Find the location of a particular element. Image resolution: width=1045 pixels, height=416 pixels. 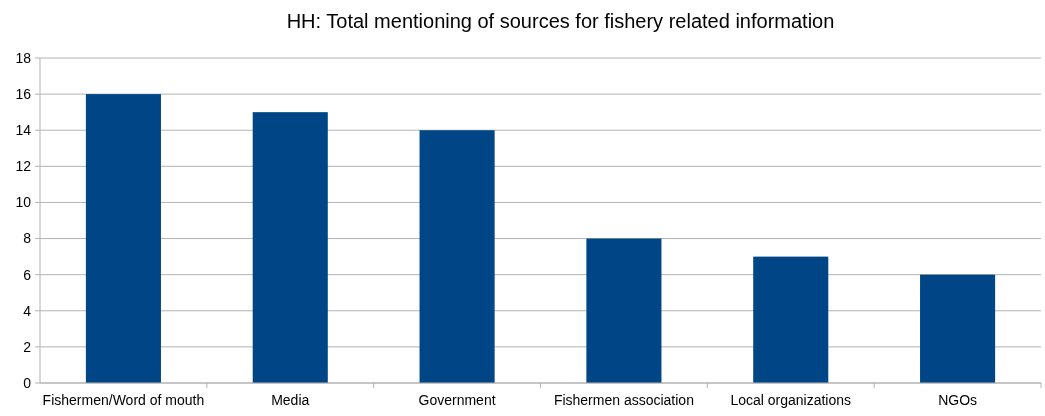

chart-title: HH: Total mentioning of sources for fishery related information is located at coordinates (560, 21).